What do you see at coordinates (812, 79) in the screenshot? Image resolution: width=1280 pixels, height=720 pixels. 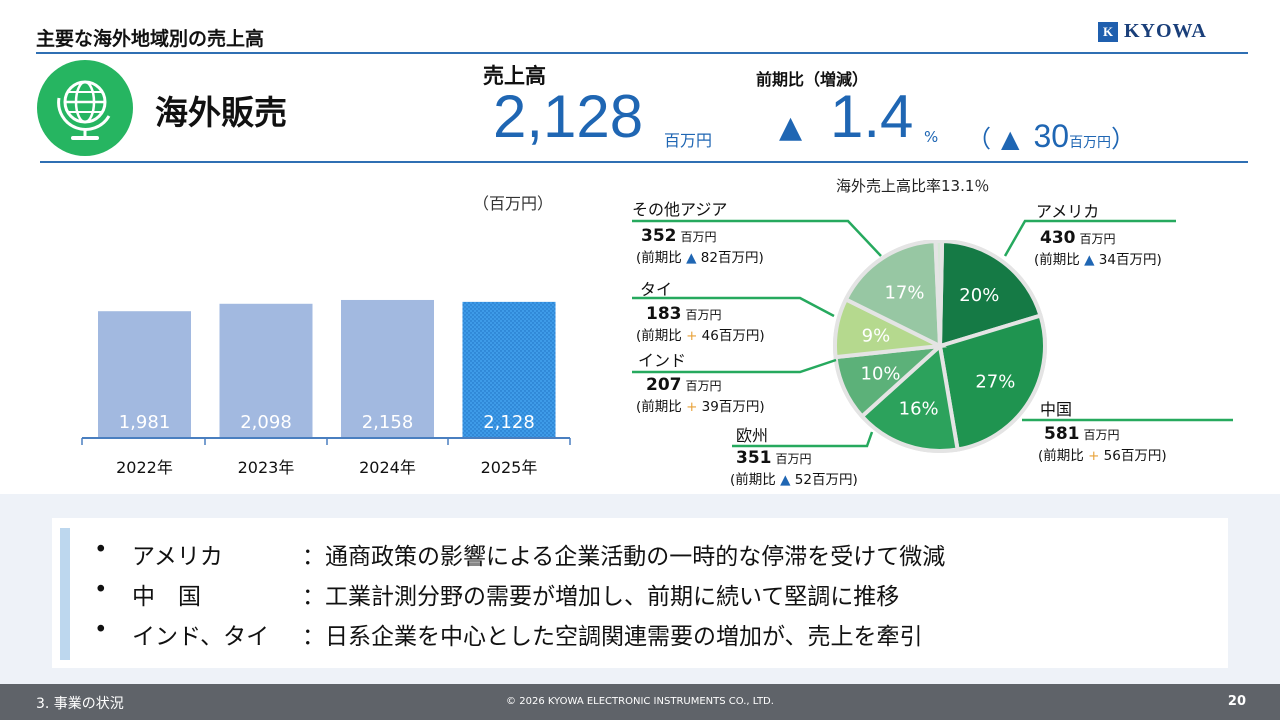 I see `yoy-label: 前期比（増減）` at bounding box center [812, 79].